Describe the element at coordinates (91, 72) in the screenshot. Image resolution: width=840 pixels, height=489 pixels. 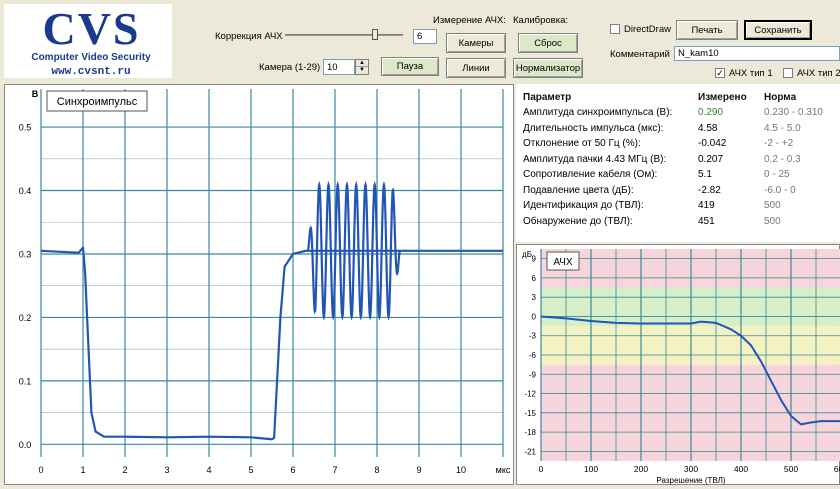
I see `logo-url: www.cvsnt.ru` at that location.